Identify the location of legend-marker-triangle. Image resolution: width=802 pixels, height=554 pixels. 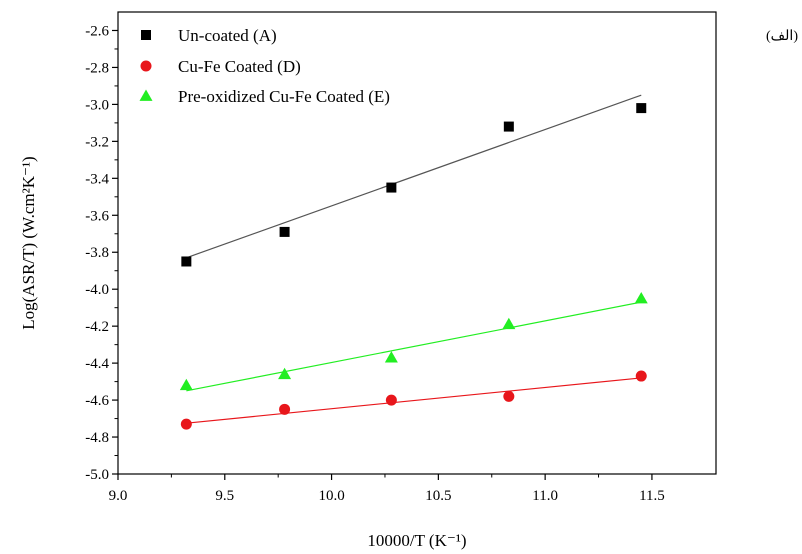
(146, 95).